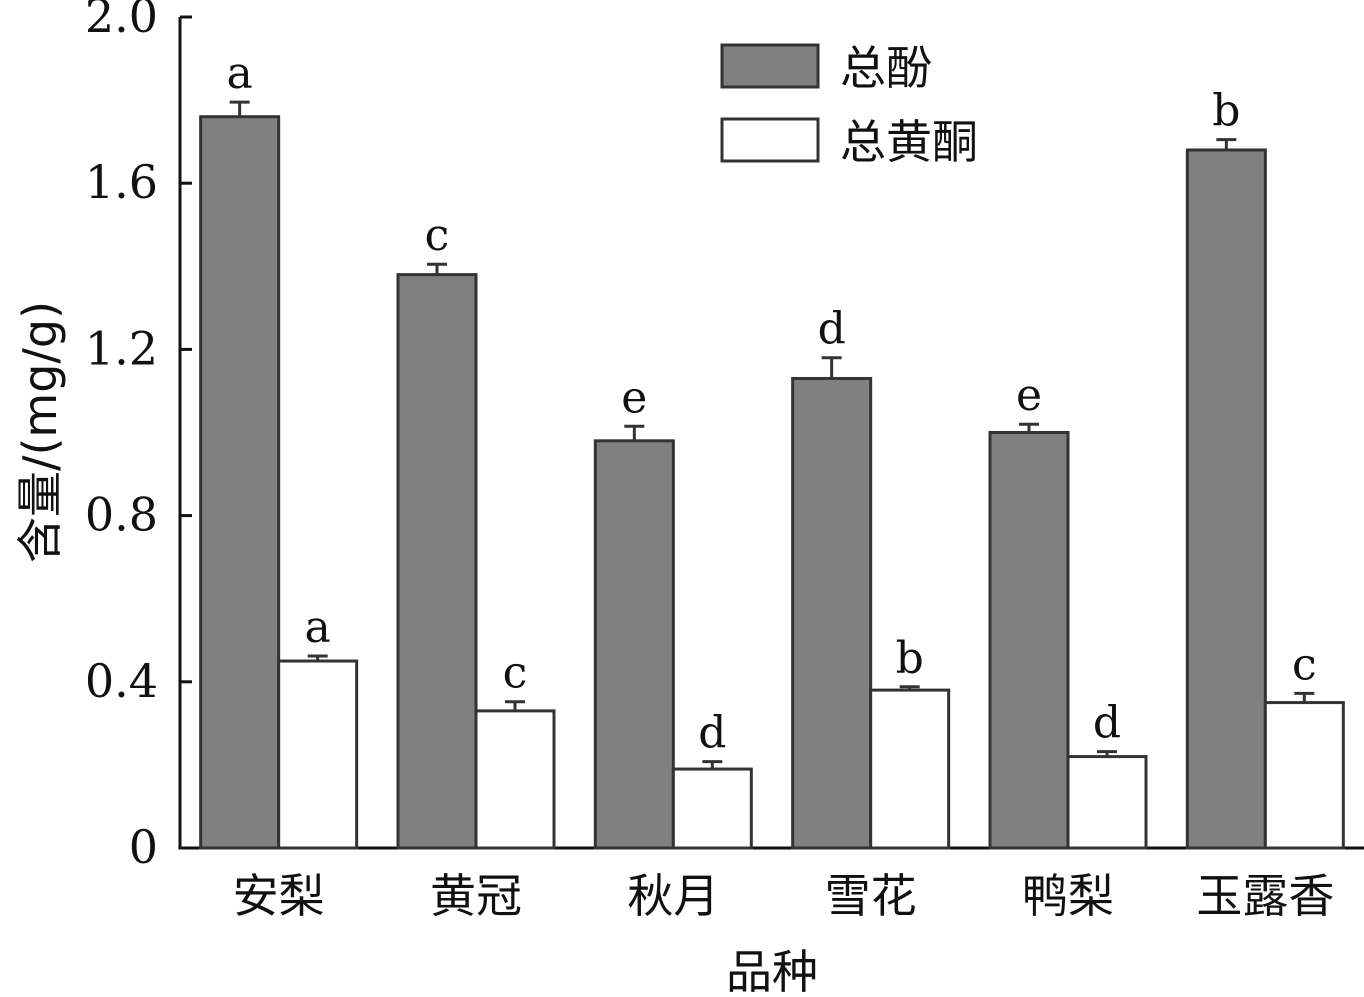 This screenshot has width=1364, height=997. Describe the element at coordinates (673, 896) in the screenshot. I see `x-category-label: 秋月` at that location.